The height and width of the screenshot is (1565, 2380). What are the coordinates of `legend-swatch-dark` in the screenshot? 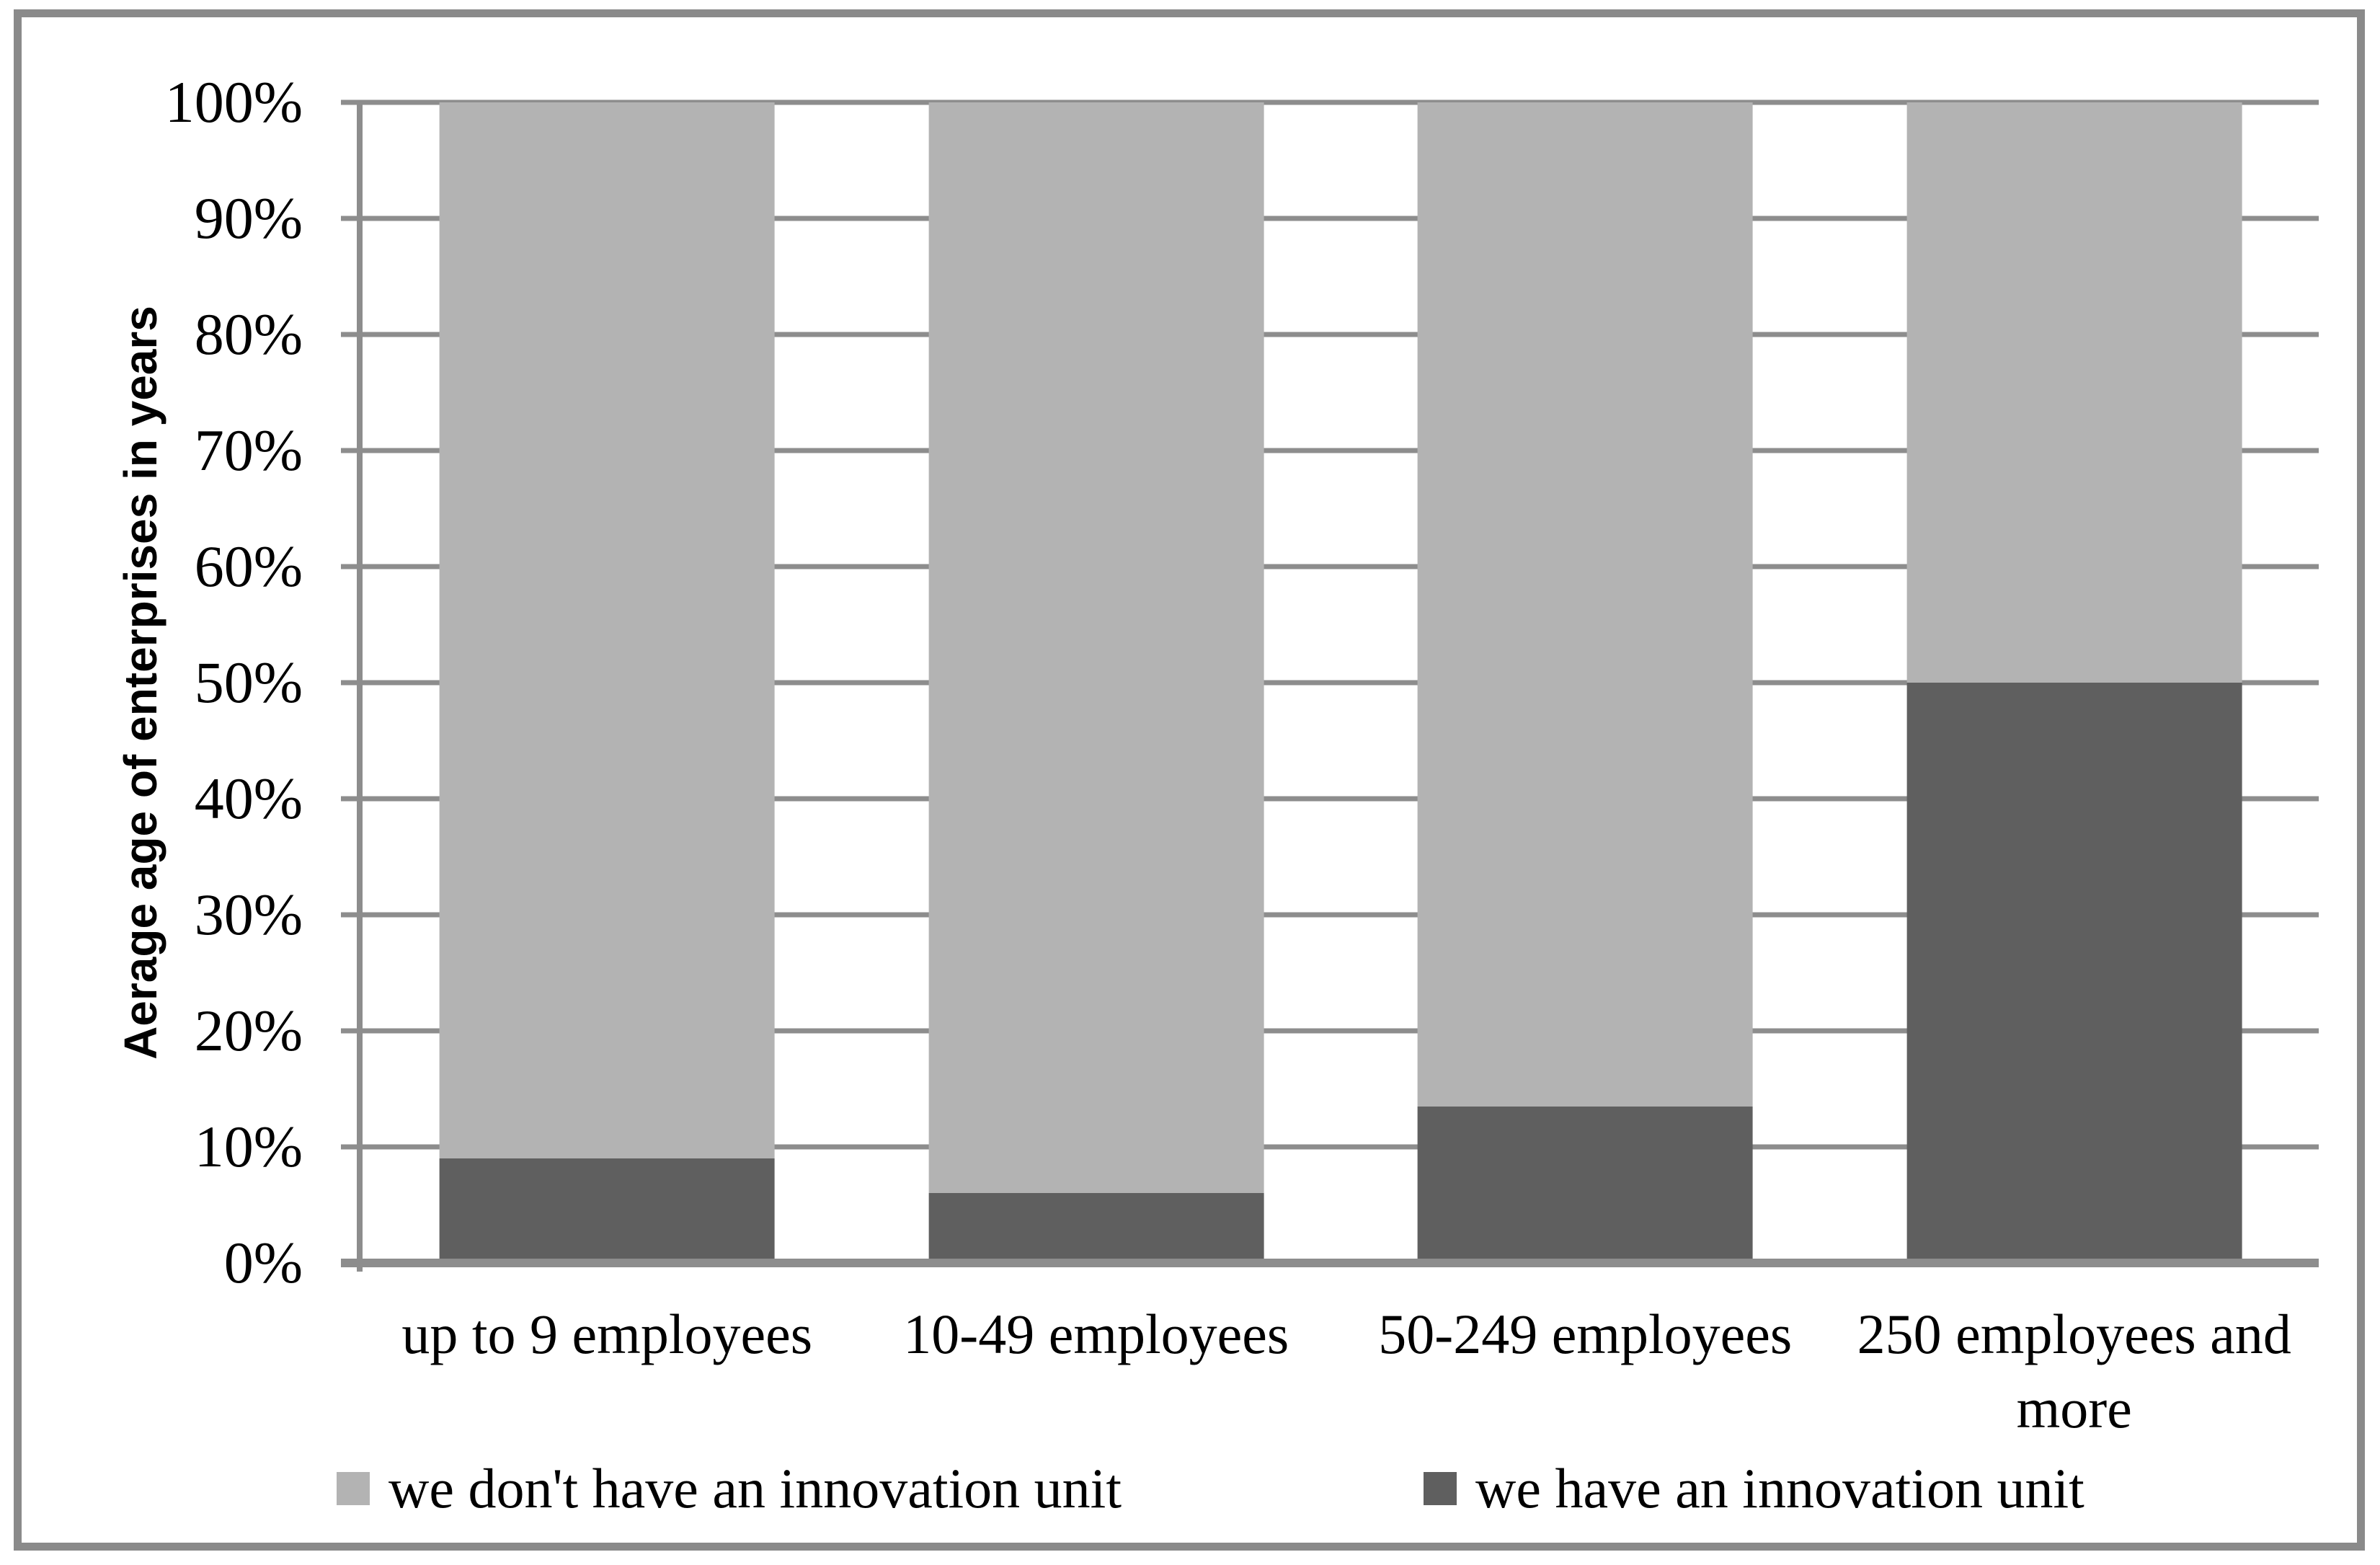 It's located at (1440, 1488).